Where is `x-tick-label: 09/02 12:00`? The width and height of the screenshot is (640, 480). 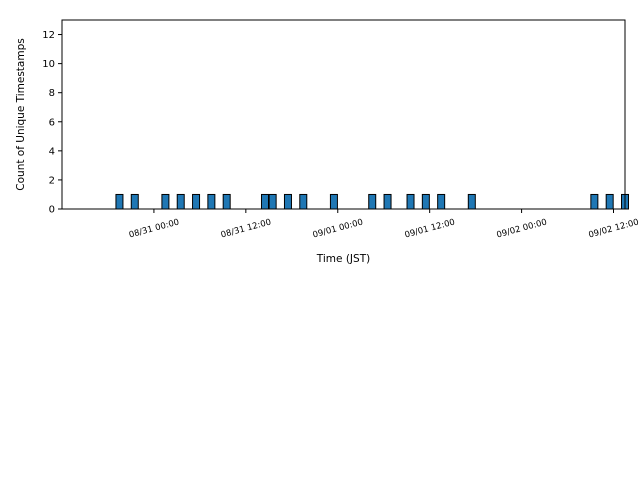
x-tick-label: 09/02 12:00 is located at coordinates (614, 228).